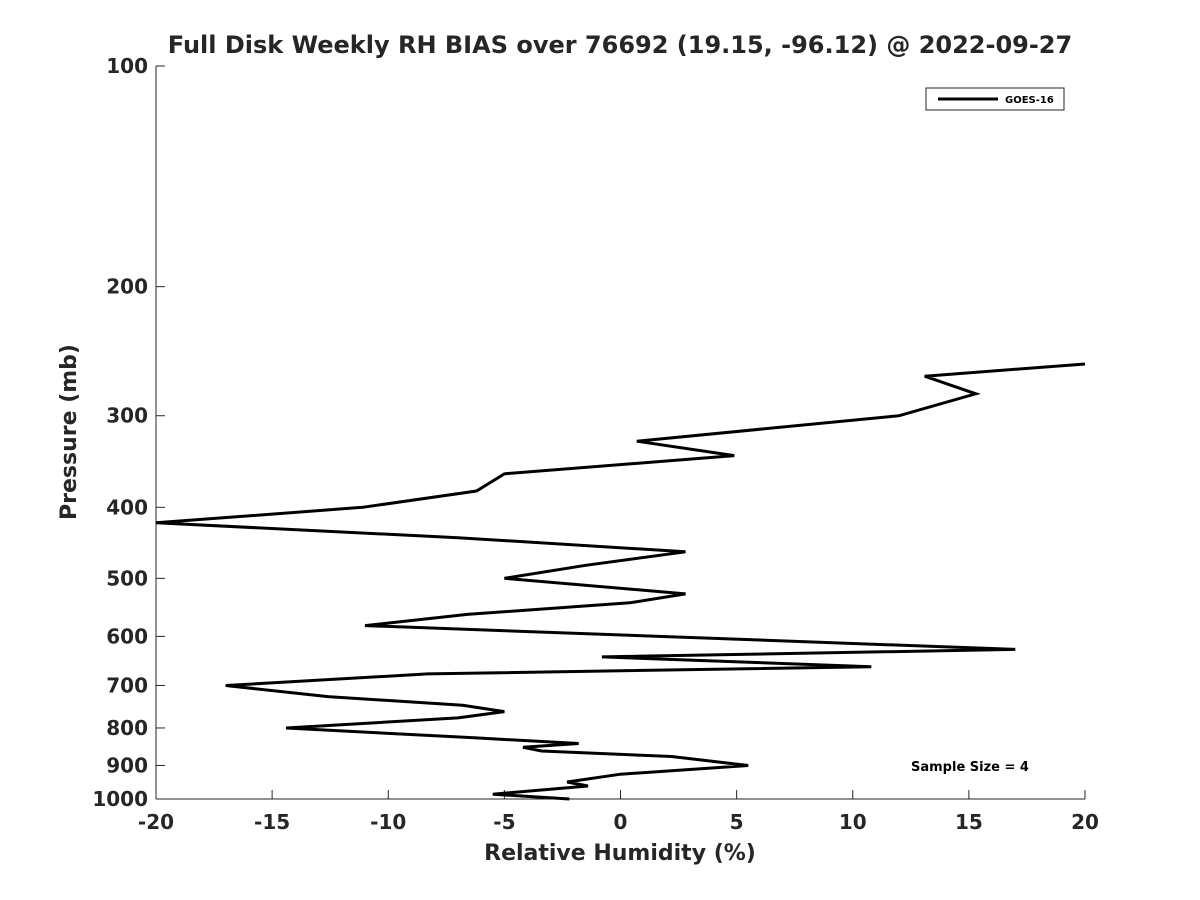 This screenshot has height=900, width=1200. Describe the element at coordinates (127, 685) in the screenshot. I see `y-tick-label: 700` at that location.